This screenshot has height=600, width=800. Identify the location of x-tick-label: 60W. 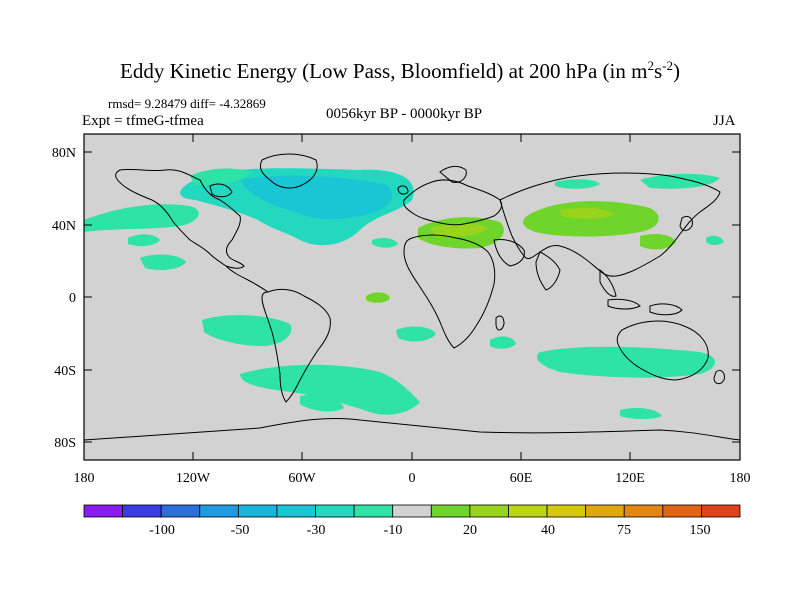
(302, 478).